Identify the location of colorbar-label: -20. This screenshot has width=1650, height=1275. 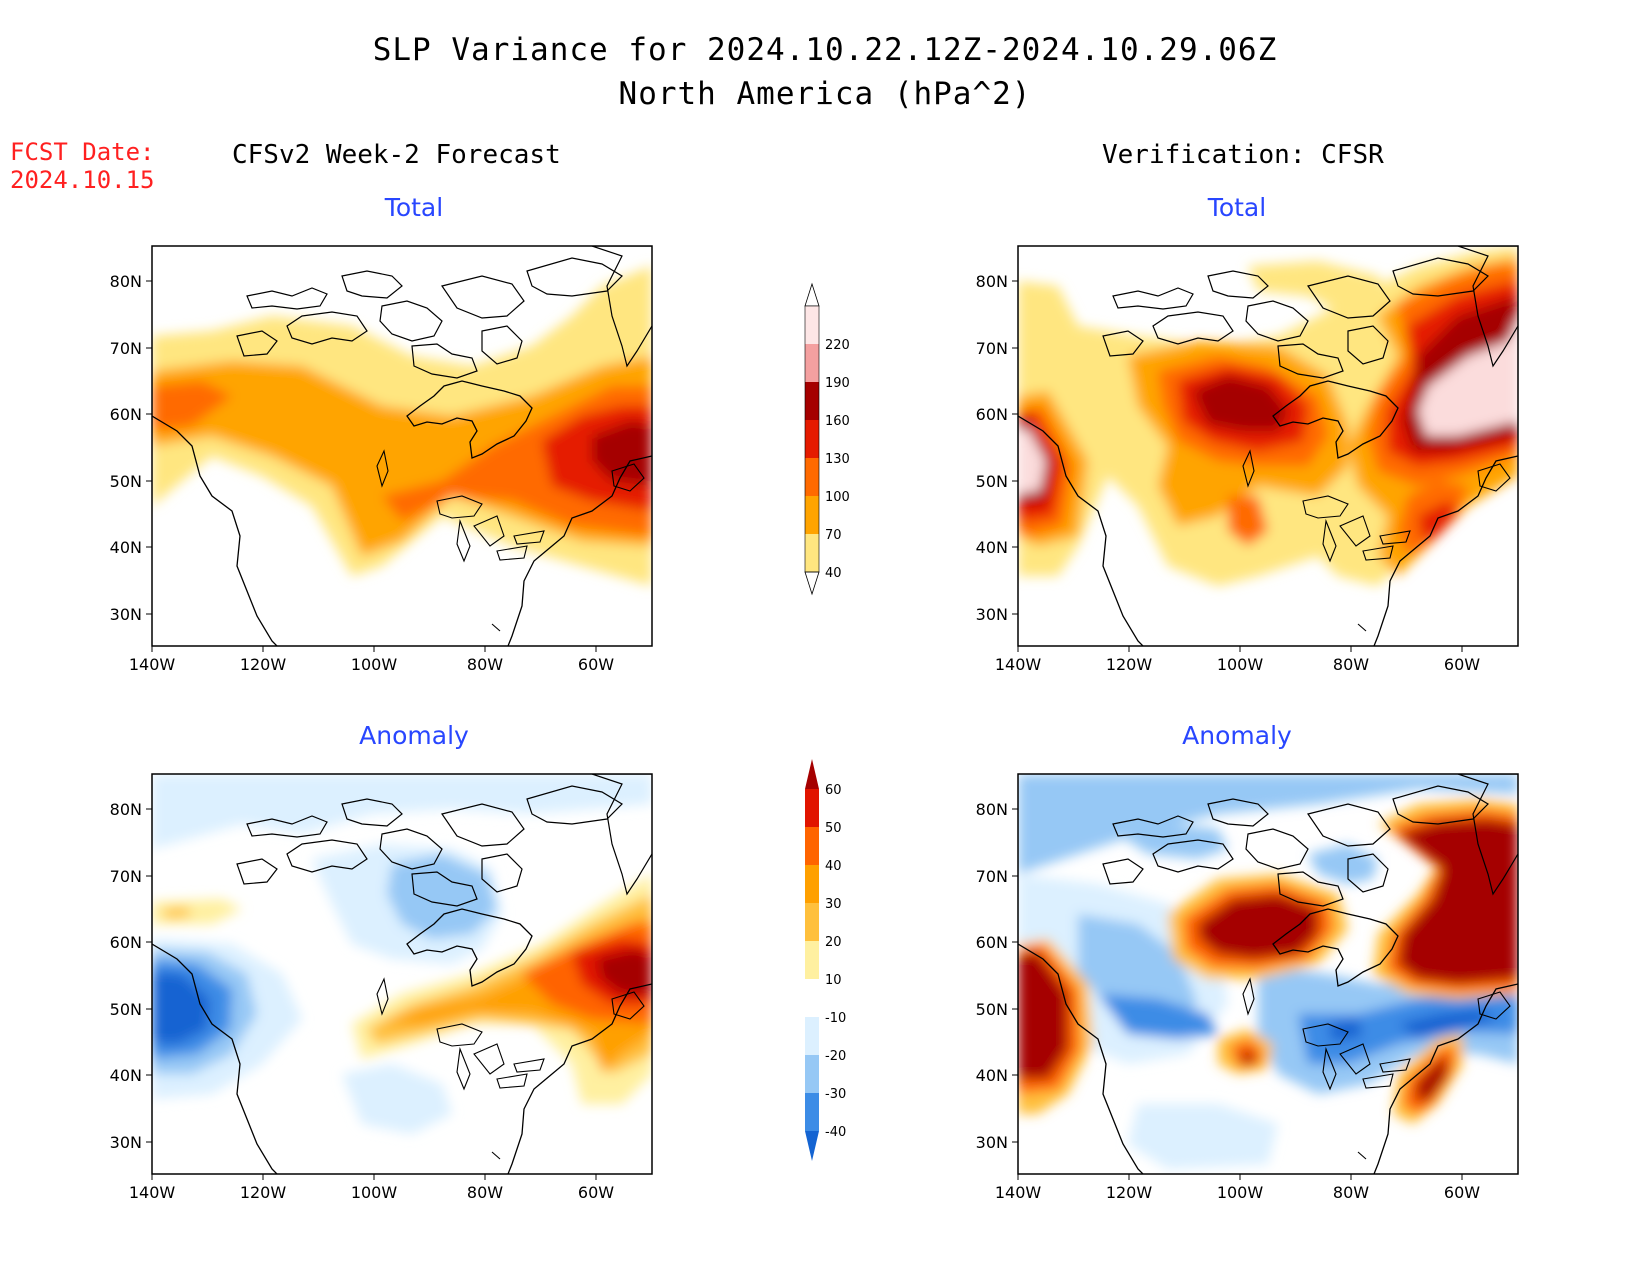
(835, 1056).